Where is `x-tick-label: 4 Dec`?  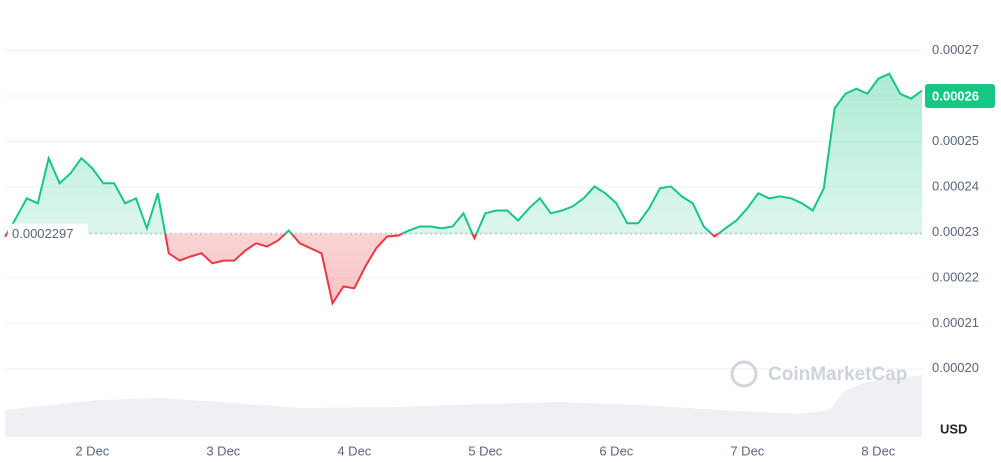
x-tick-label: 4 Dec is located at coordinates (354, 450).